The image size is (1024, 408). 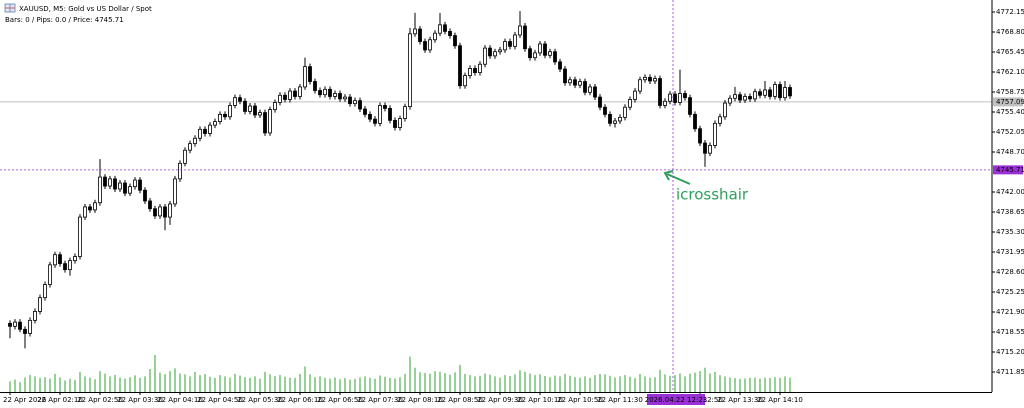 What do you see at coordinates (420, 400) in the screenshot?
I see `x-tick-label: 22 Apr 08:10` at bounding box center [420, 400].